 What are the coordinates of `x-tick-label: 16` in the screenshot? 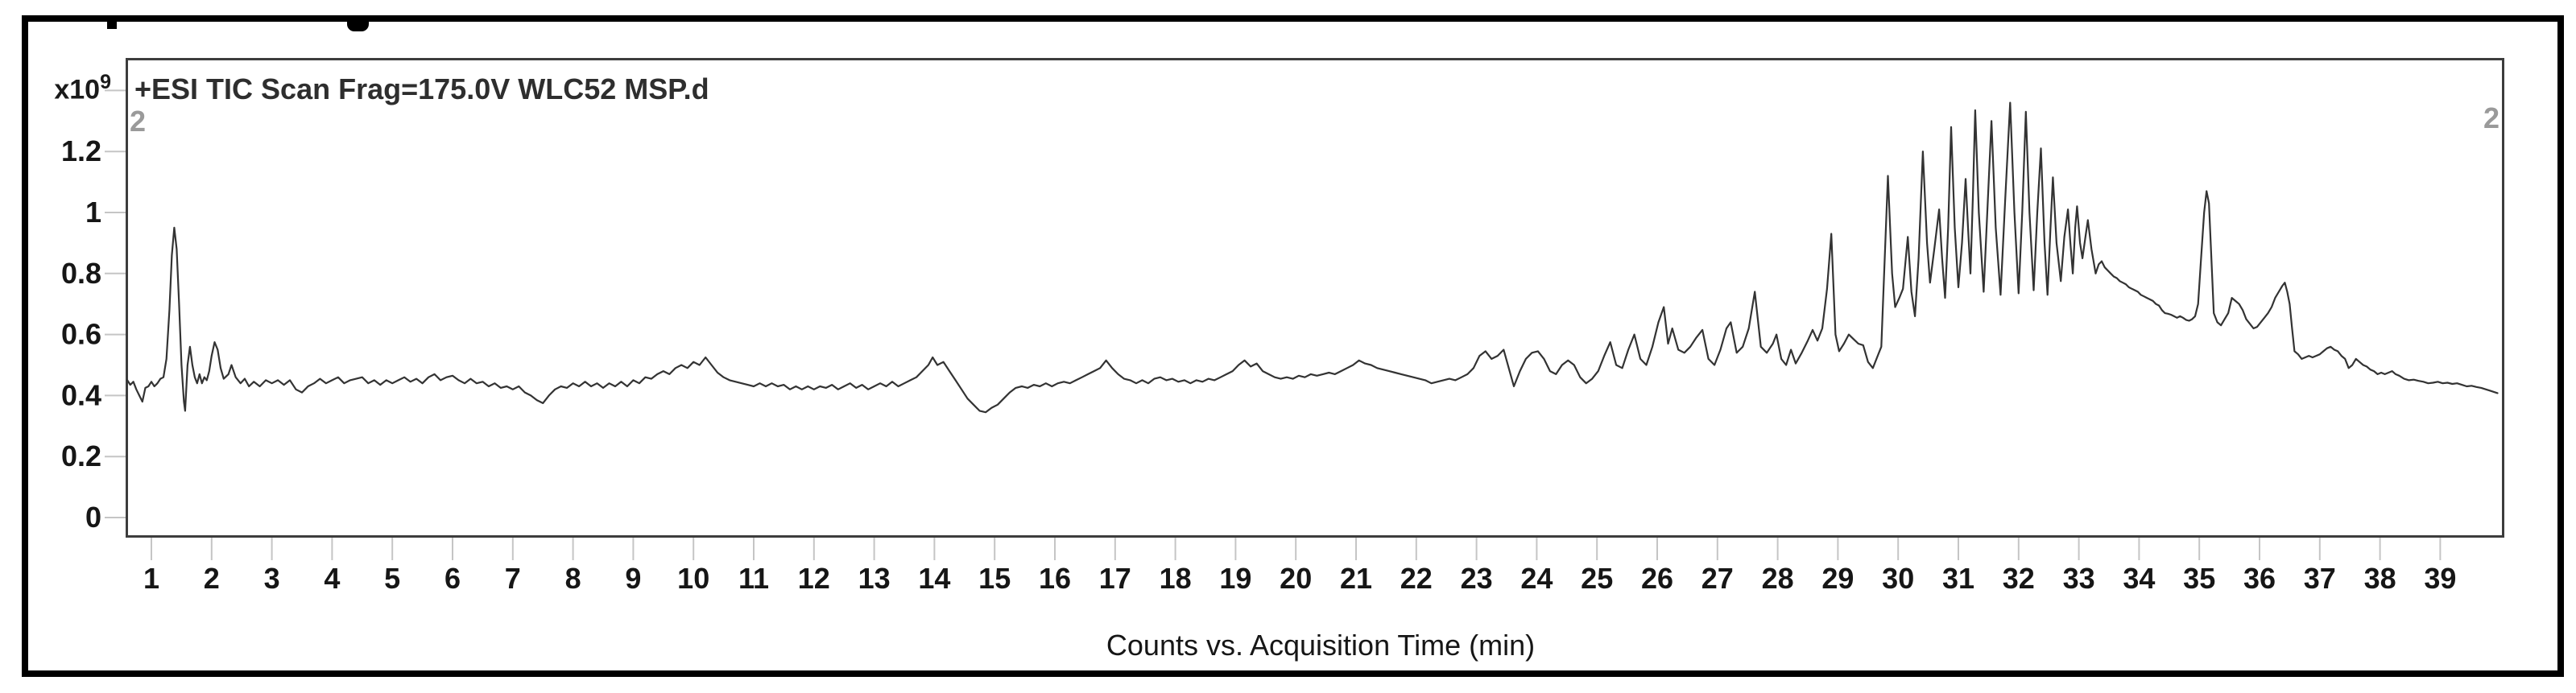 It's located at (1055, 578).